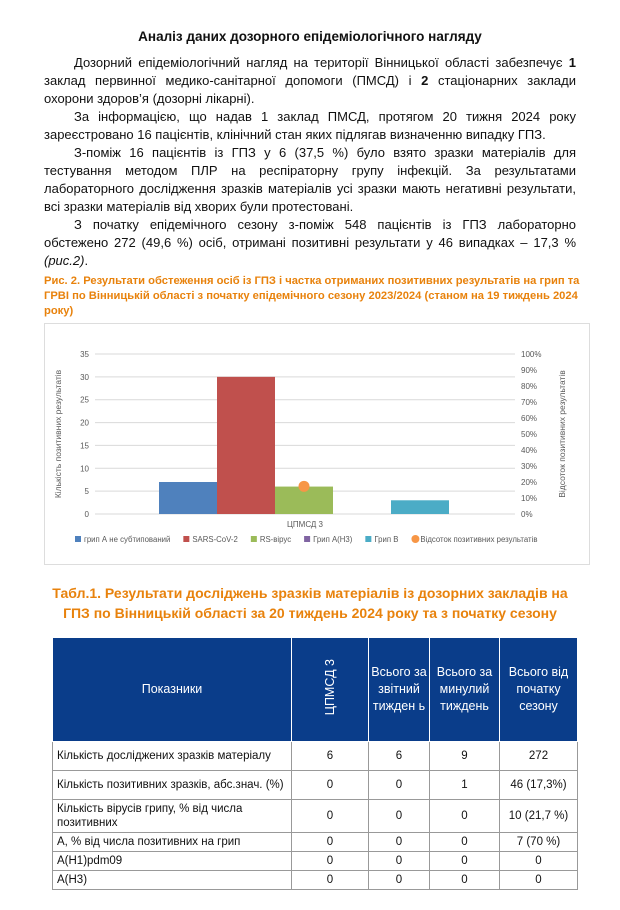 Image resolution: width=620 pixels, height=910 pixels. What do you see at coordinates (425, 80) in the screenshot?
I see `text-bold: 2` at bounding box center [425, 80].